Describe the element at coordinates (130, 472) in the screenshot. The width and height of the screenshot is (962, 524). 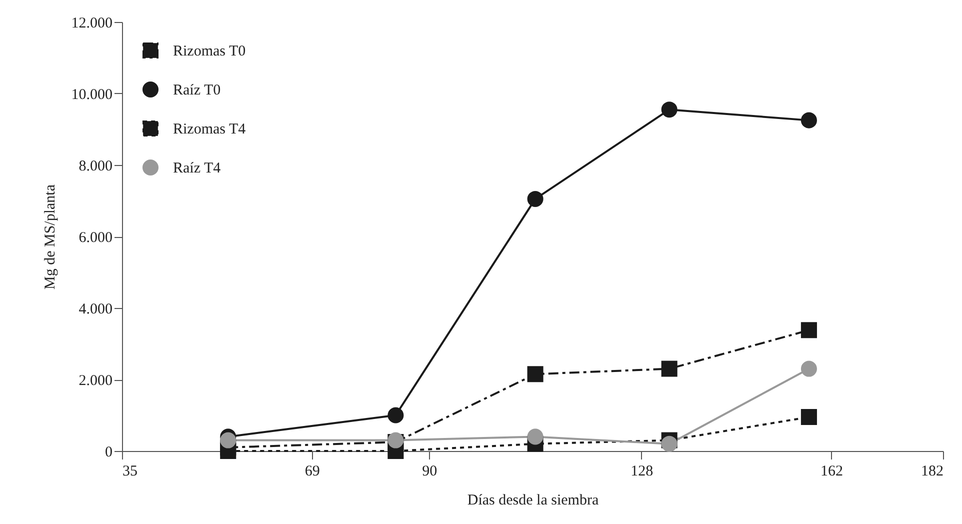
I see `x-tick-label: 35` at that location.